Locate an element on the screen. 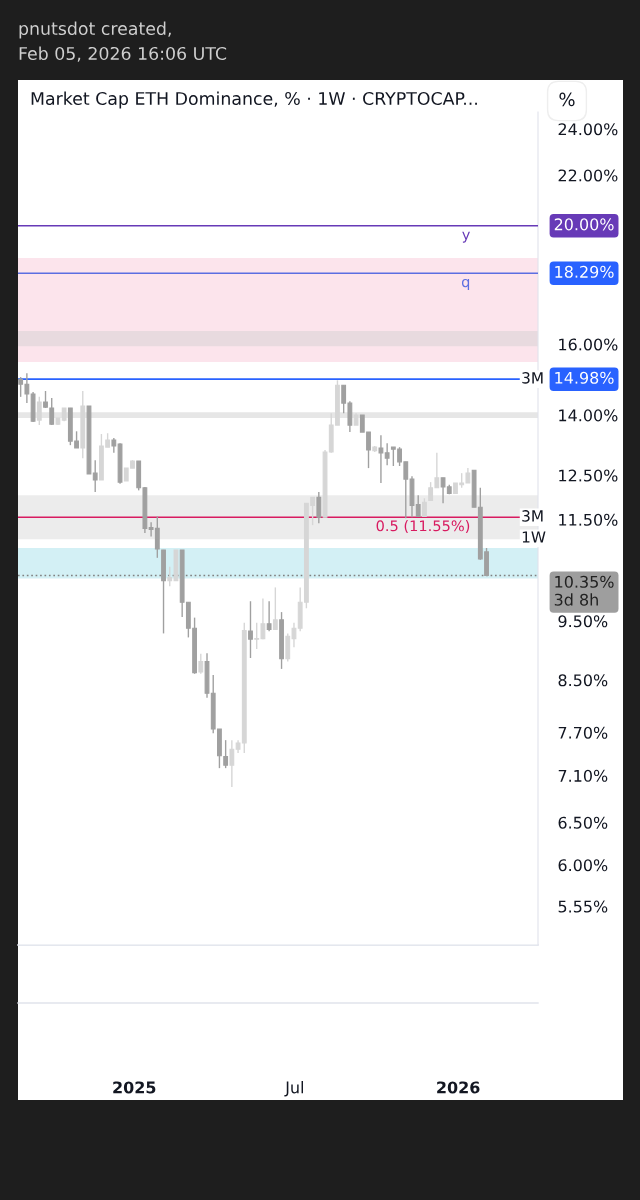 Image resolution: width=640 pixels, height=1200 pixels. y-tick-label: 24.00% is located at coordinates (588, 129).